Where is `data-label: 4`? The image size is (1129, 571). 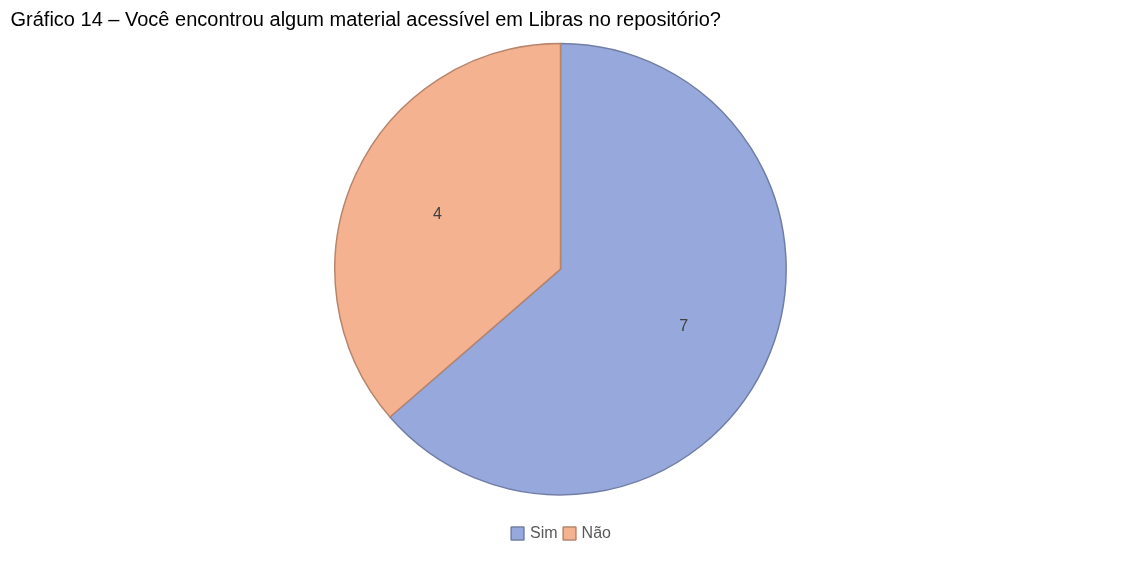 data-label: 4 is located at coordinates (437, 213).